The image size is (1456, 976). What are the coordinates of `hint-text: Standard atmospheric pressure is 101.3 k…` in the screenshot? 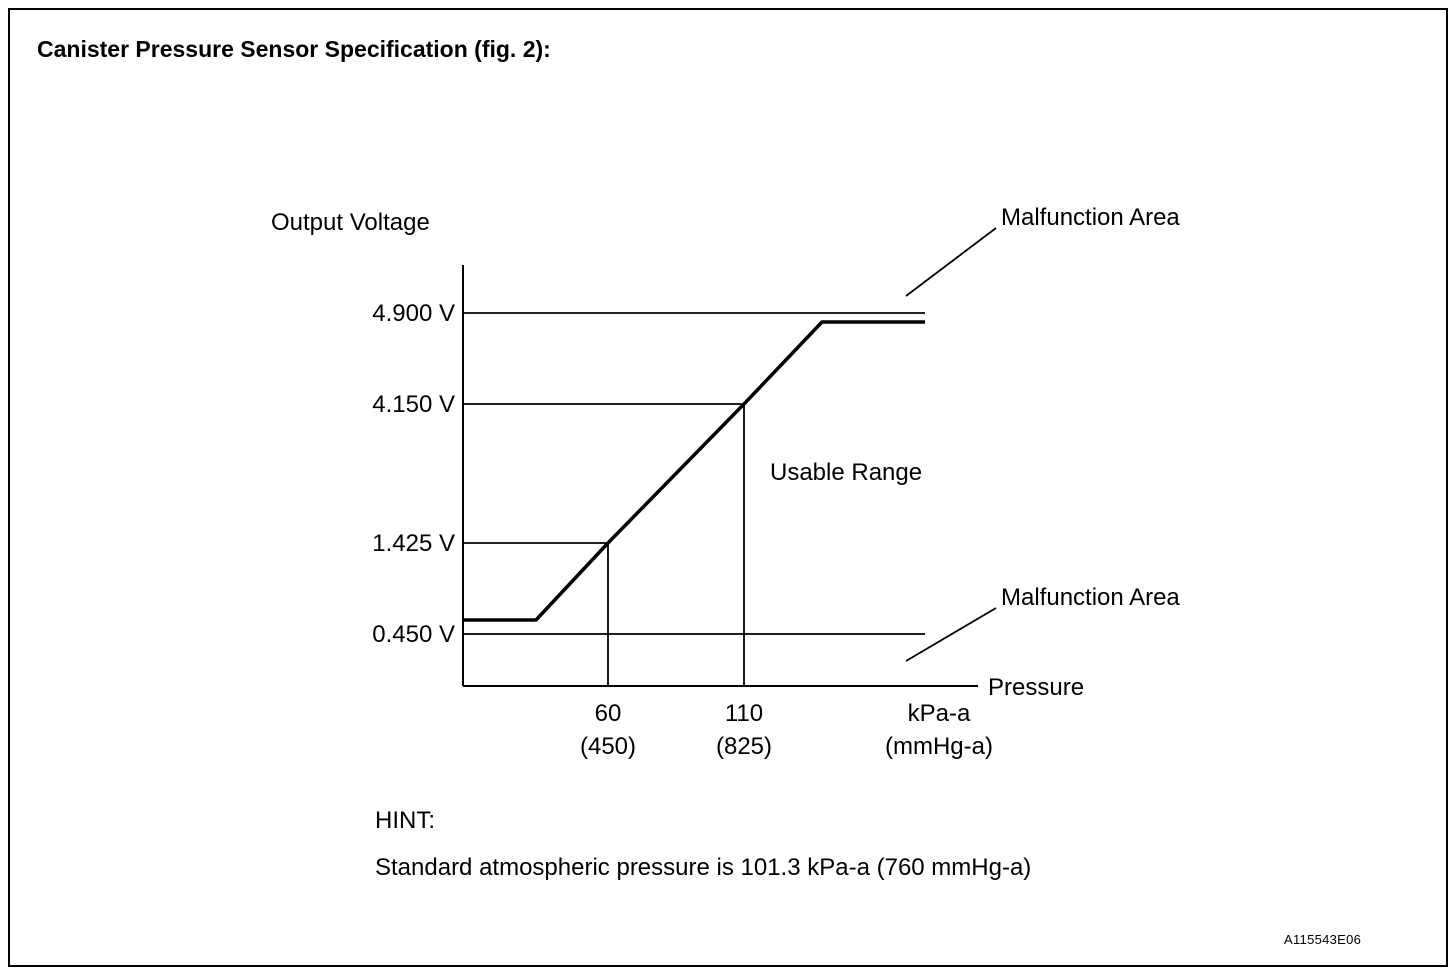 It's located at (703, 867).